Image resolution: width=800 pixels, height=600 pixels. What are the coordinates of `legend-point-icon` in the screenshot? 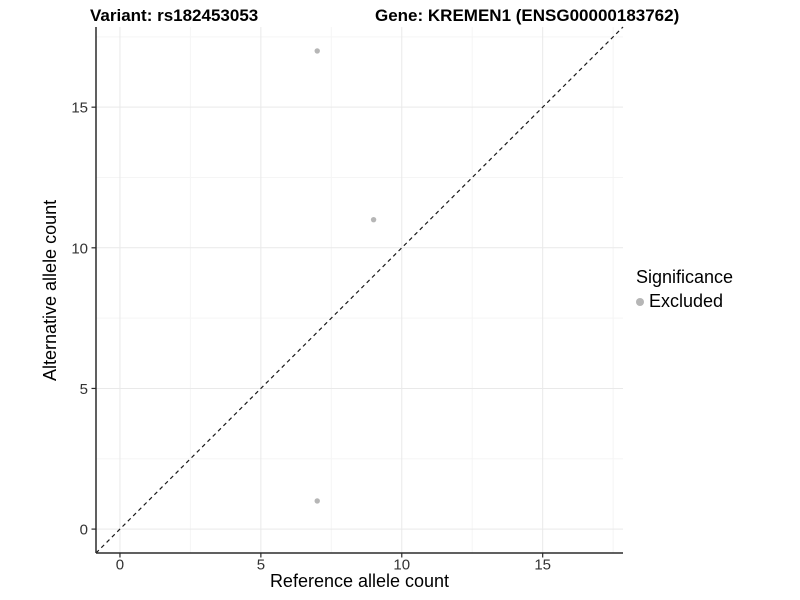 It's located at (640, 301).